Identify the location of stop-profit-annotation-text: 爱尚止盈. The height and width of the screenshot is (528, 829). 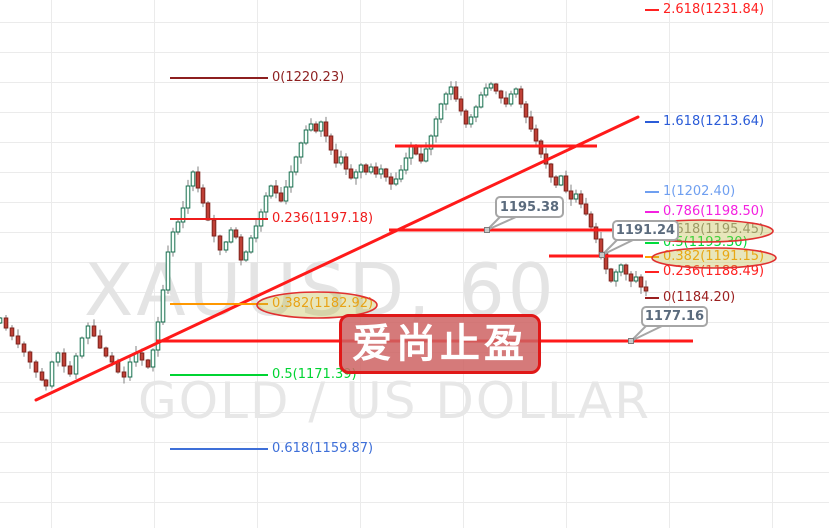
(440, 343).